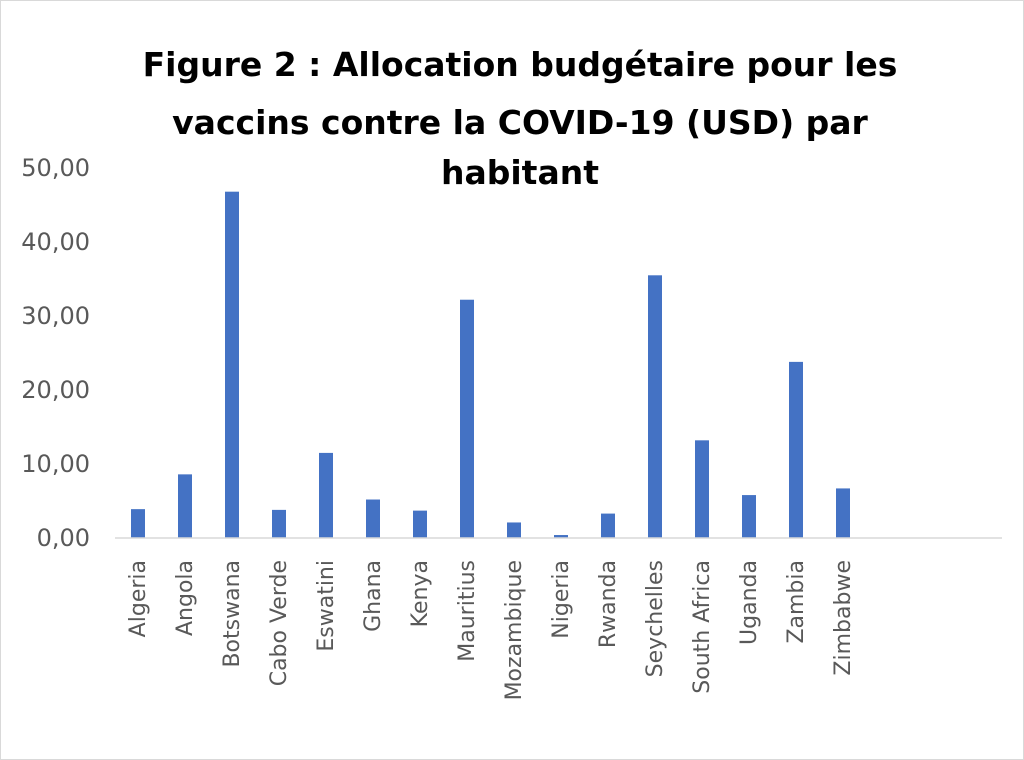 Image resolution: width=1024 pixels, height=760 pixels. Describe the element at coordinates (561, 599) in the screenshot. I see `x-tick-label: Nigeria` at that location.